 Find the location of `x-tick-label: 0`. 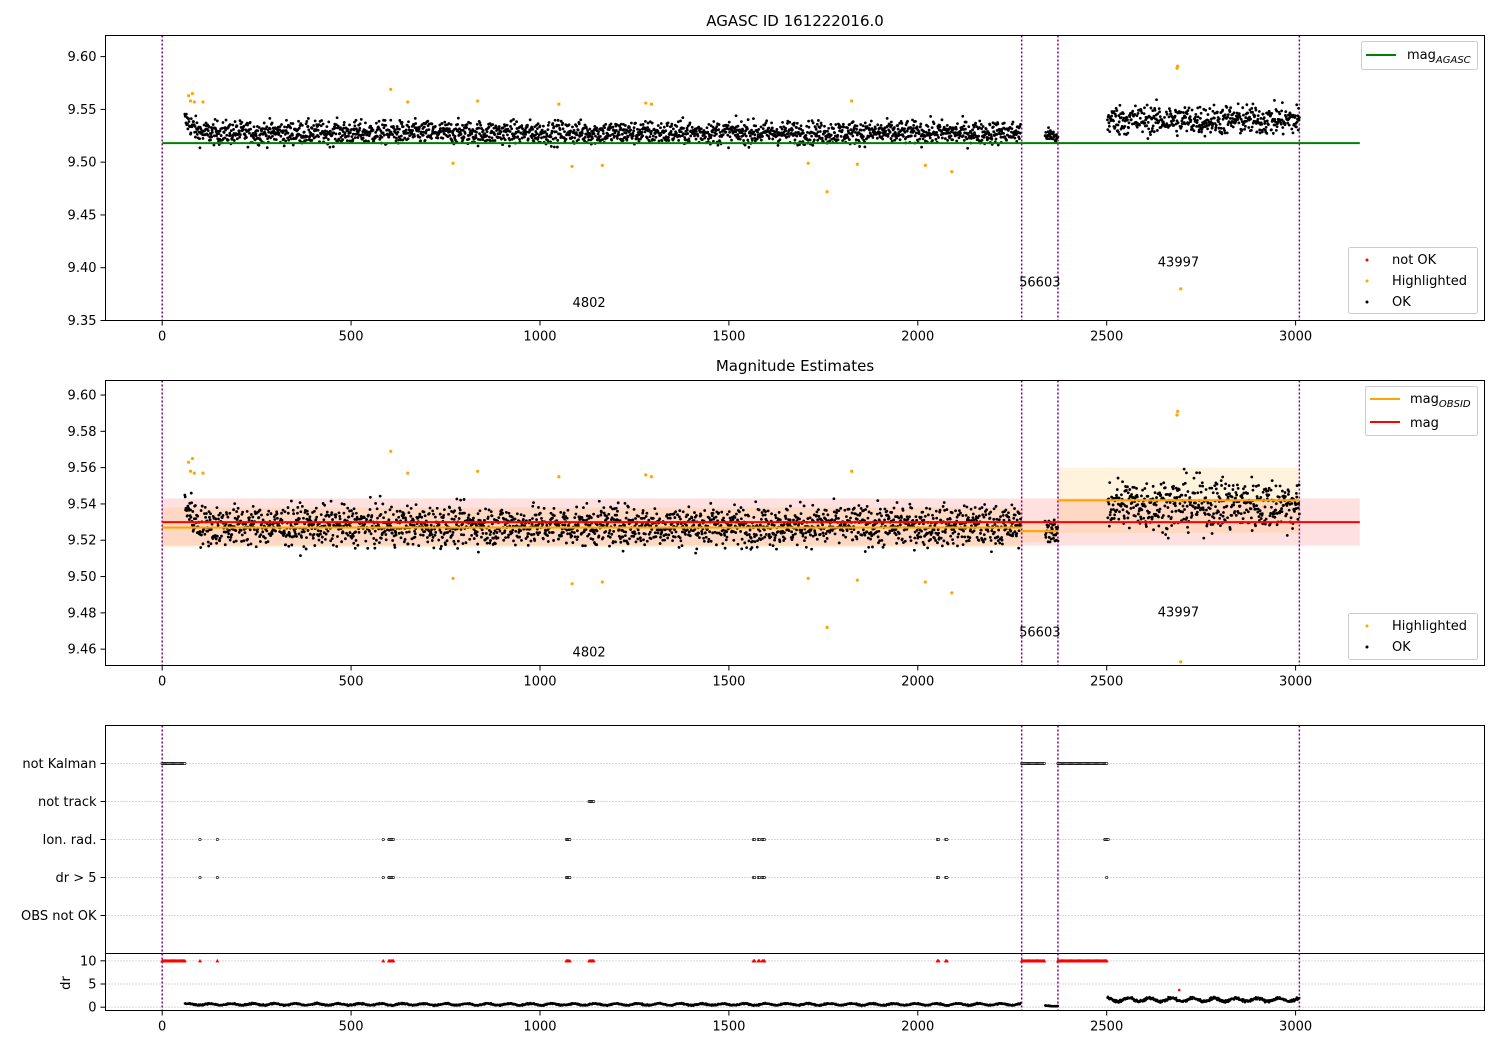

x-tick-label: 0 is located at coordinates (162, 337).